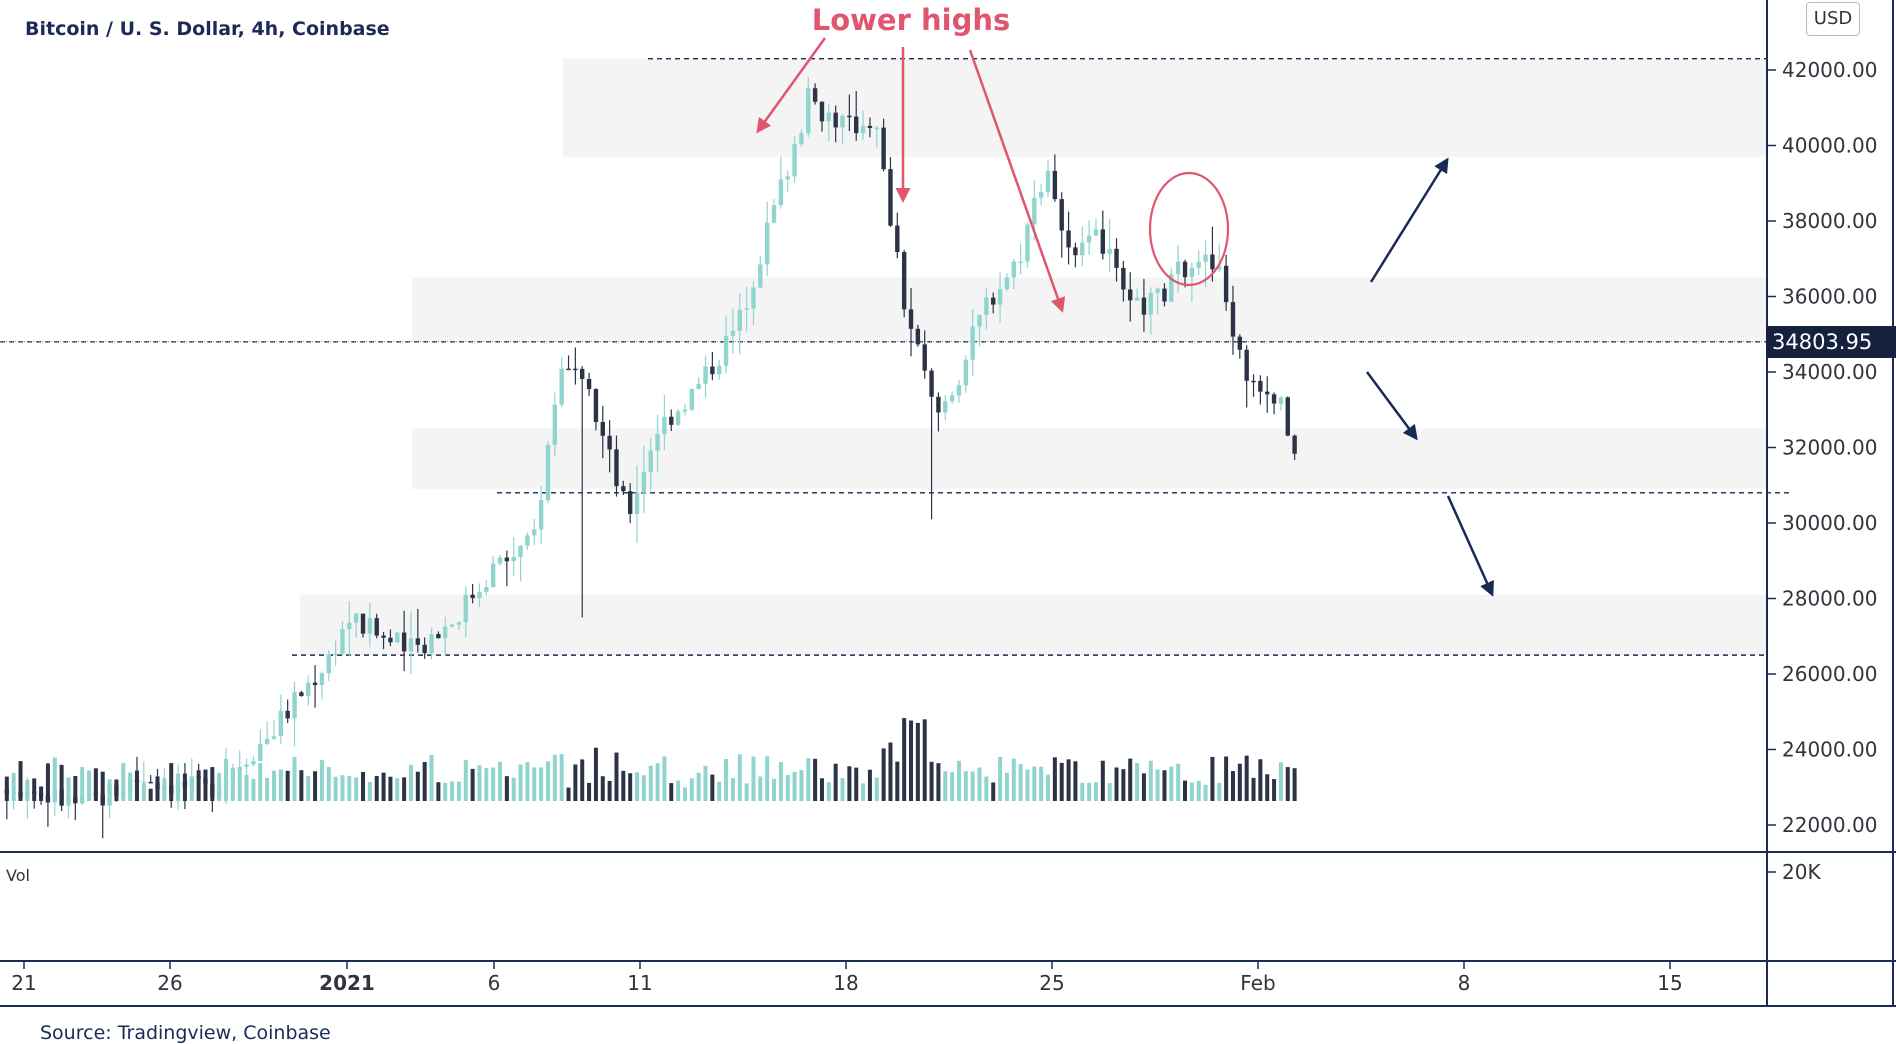 This screenshot has width=1896, height=1044. I want to click on x-tick-label: 18, so click(845, 983).